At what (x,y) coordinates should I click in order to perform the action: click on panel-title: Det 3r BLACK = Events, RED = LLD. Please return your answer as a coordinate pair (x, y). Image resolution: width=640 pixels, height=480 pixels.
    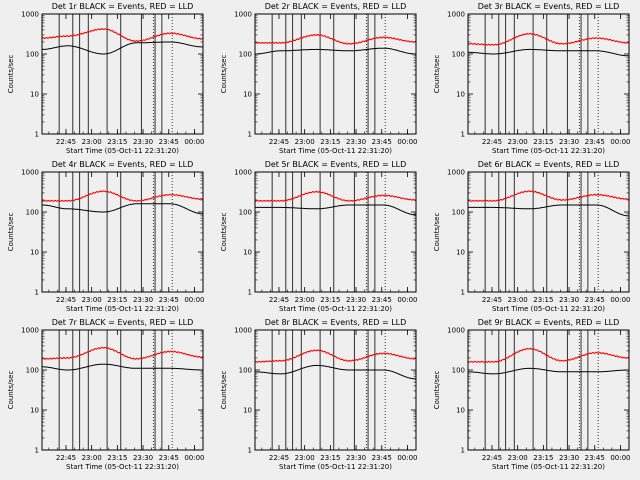
    Looking at the image, I should click on (549, 6).